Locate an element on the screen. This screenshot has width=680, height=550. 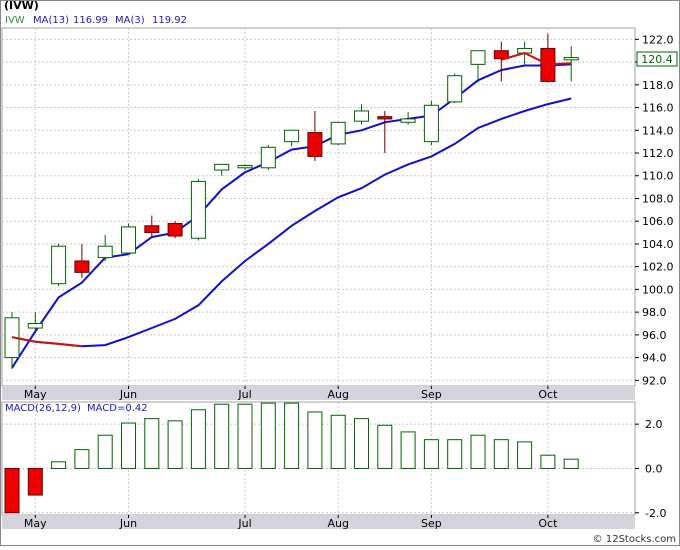
macd-x-axis: May Jun Jul Aug Sep Oct is located at coordinates (291, 522).